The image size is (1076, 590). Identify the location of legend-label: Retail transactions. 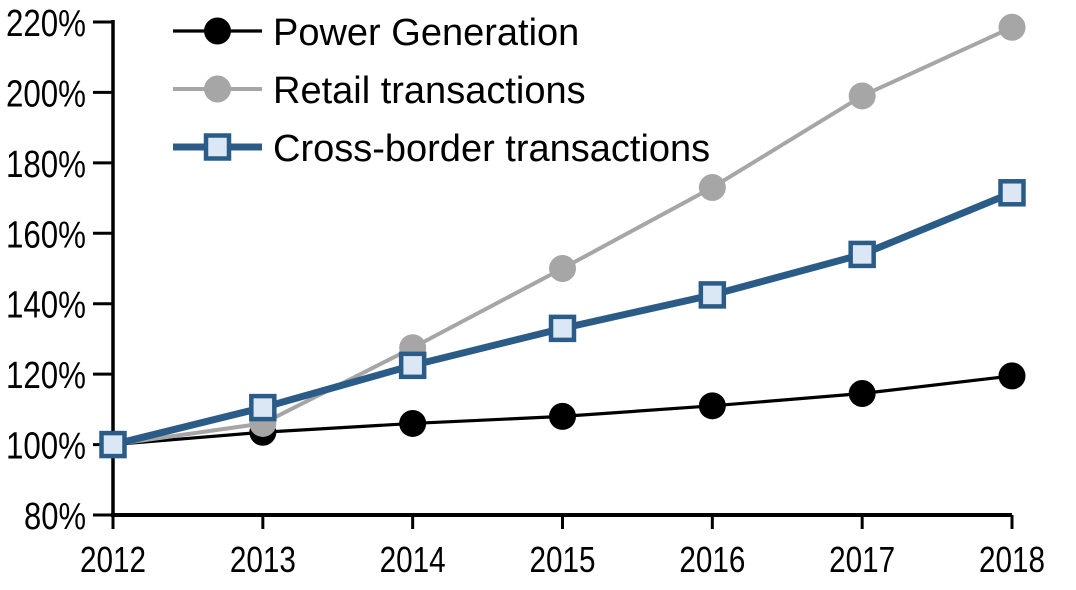
(429, 91).